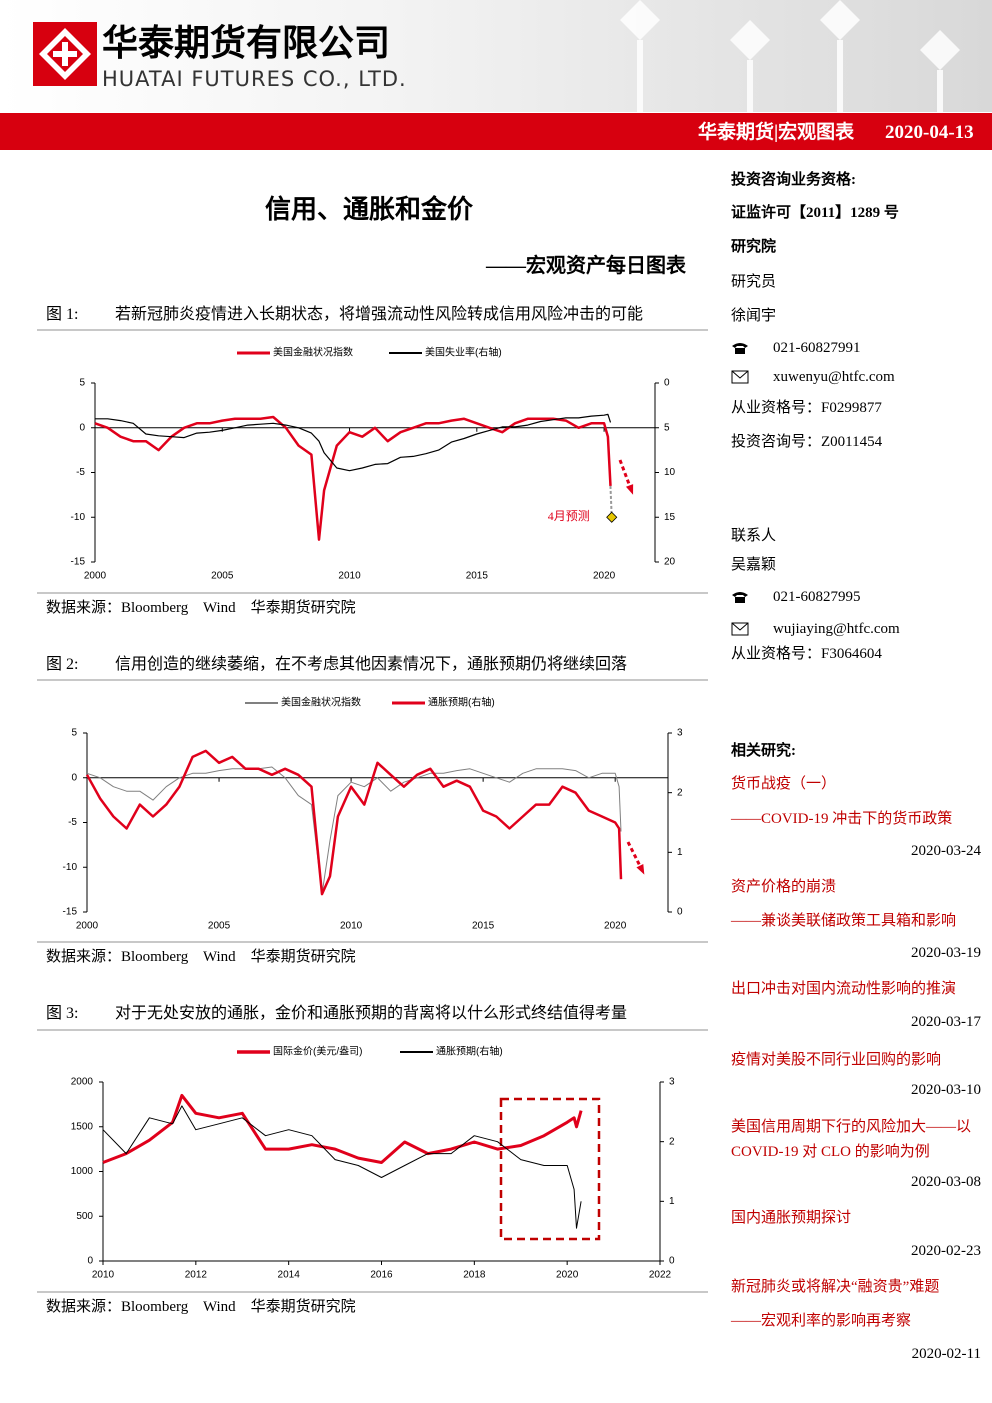  What do you see at coordinates (790, 56) in the screenshot?
I see `header-decoration` at bounding box center [790, 56].